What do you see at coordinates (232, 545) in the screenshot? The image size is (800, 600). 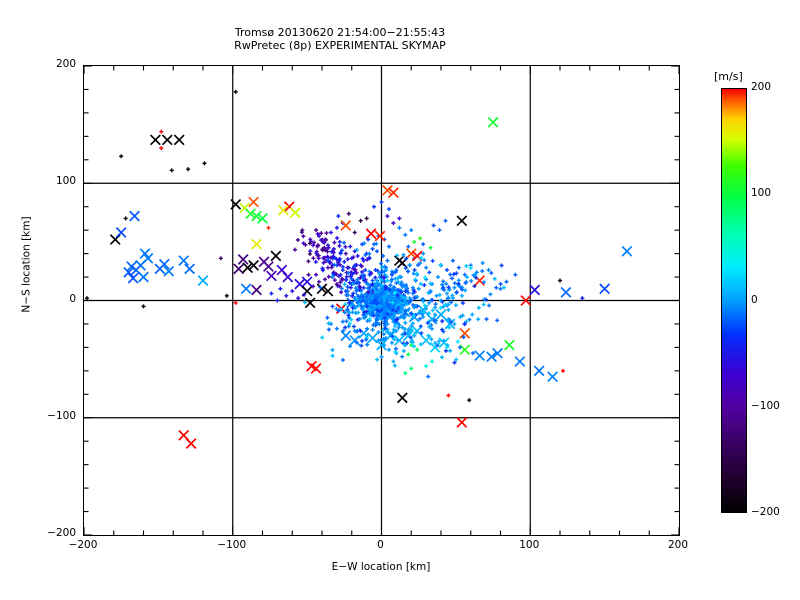 I see `x-tick-1: −100` at bounding box center [232, 545].